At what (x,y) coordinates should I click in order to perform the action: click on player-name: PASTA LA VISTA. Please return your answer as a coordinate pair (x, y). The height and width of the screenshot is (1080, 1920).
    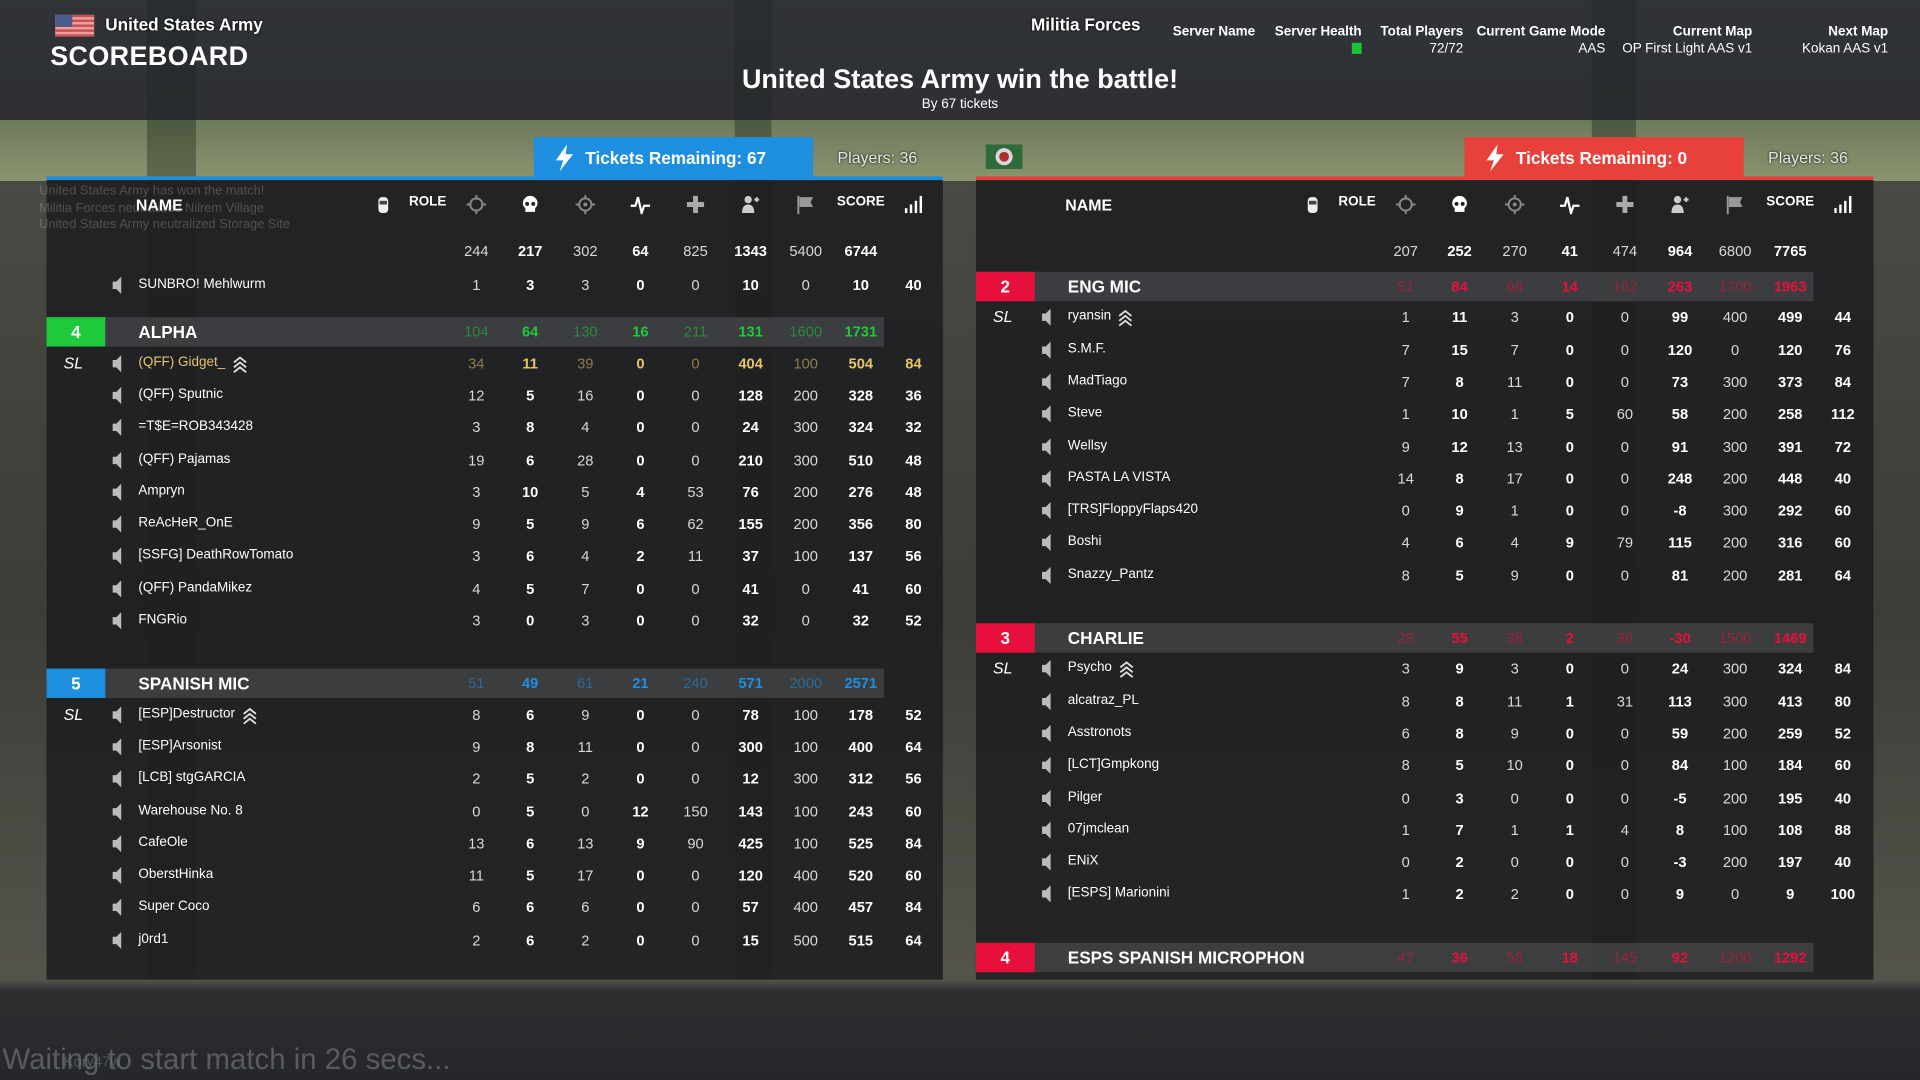
    Looking at the image, I should click on (1119, 477).